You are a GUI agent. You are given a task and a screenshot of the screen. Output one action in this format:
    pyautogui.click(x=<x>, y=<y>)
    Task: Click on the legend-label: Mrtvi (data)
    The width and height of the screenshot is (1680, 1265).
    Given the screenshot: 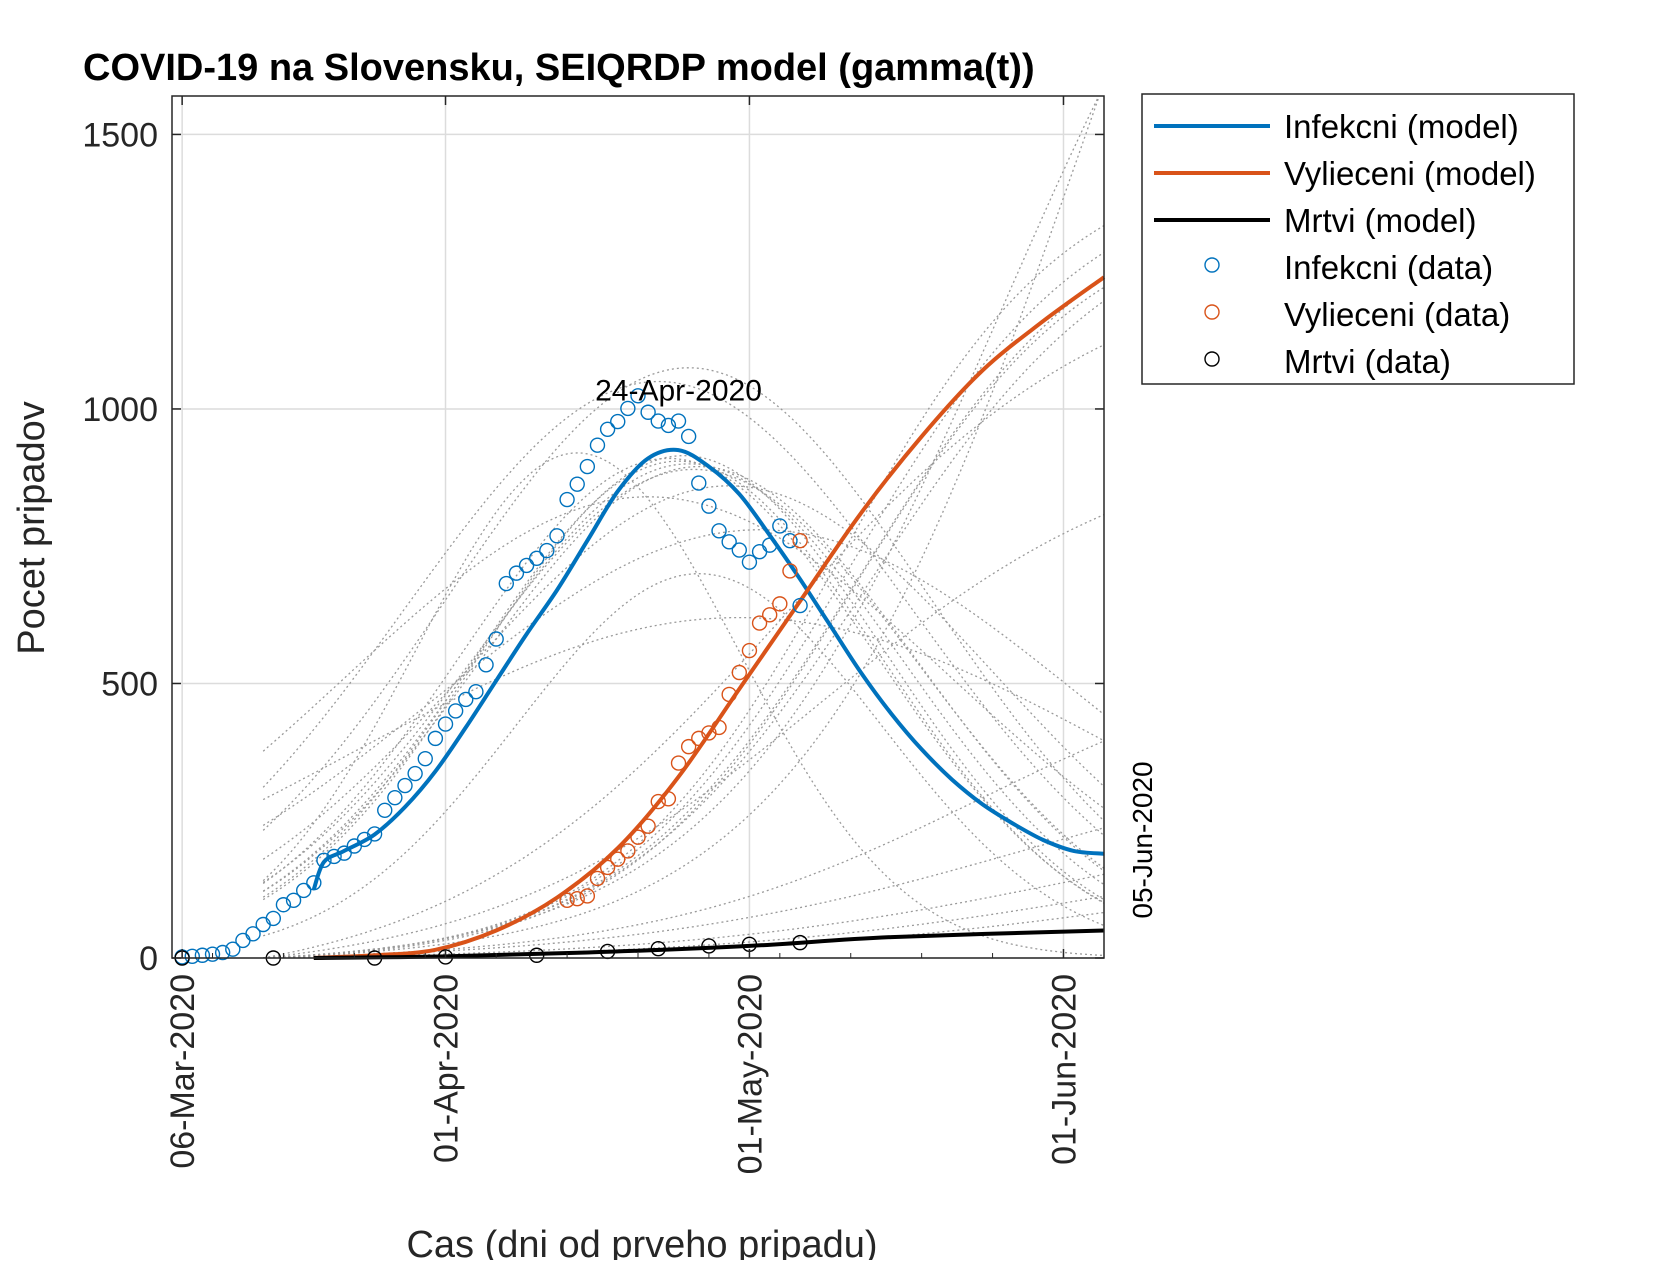 What is the action you would take?
    pyautogui.click(x=1367, y=361)
    